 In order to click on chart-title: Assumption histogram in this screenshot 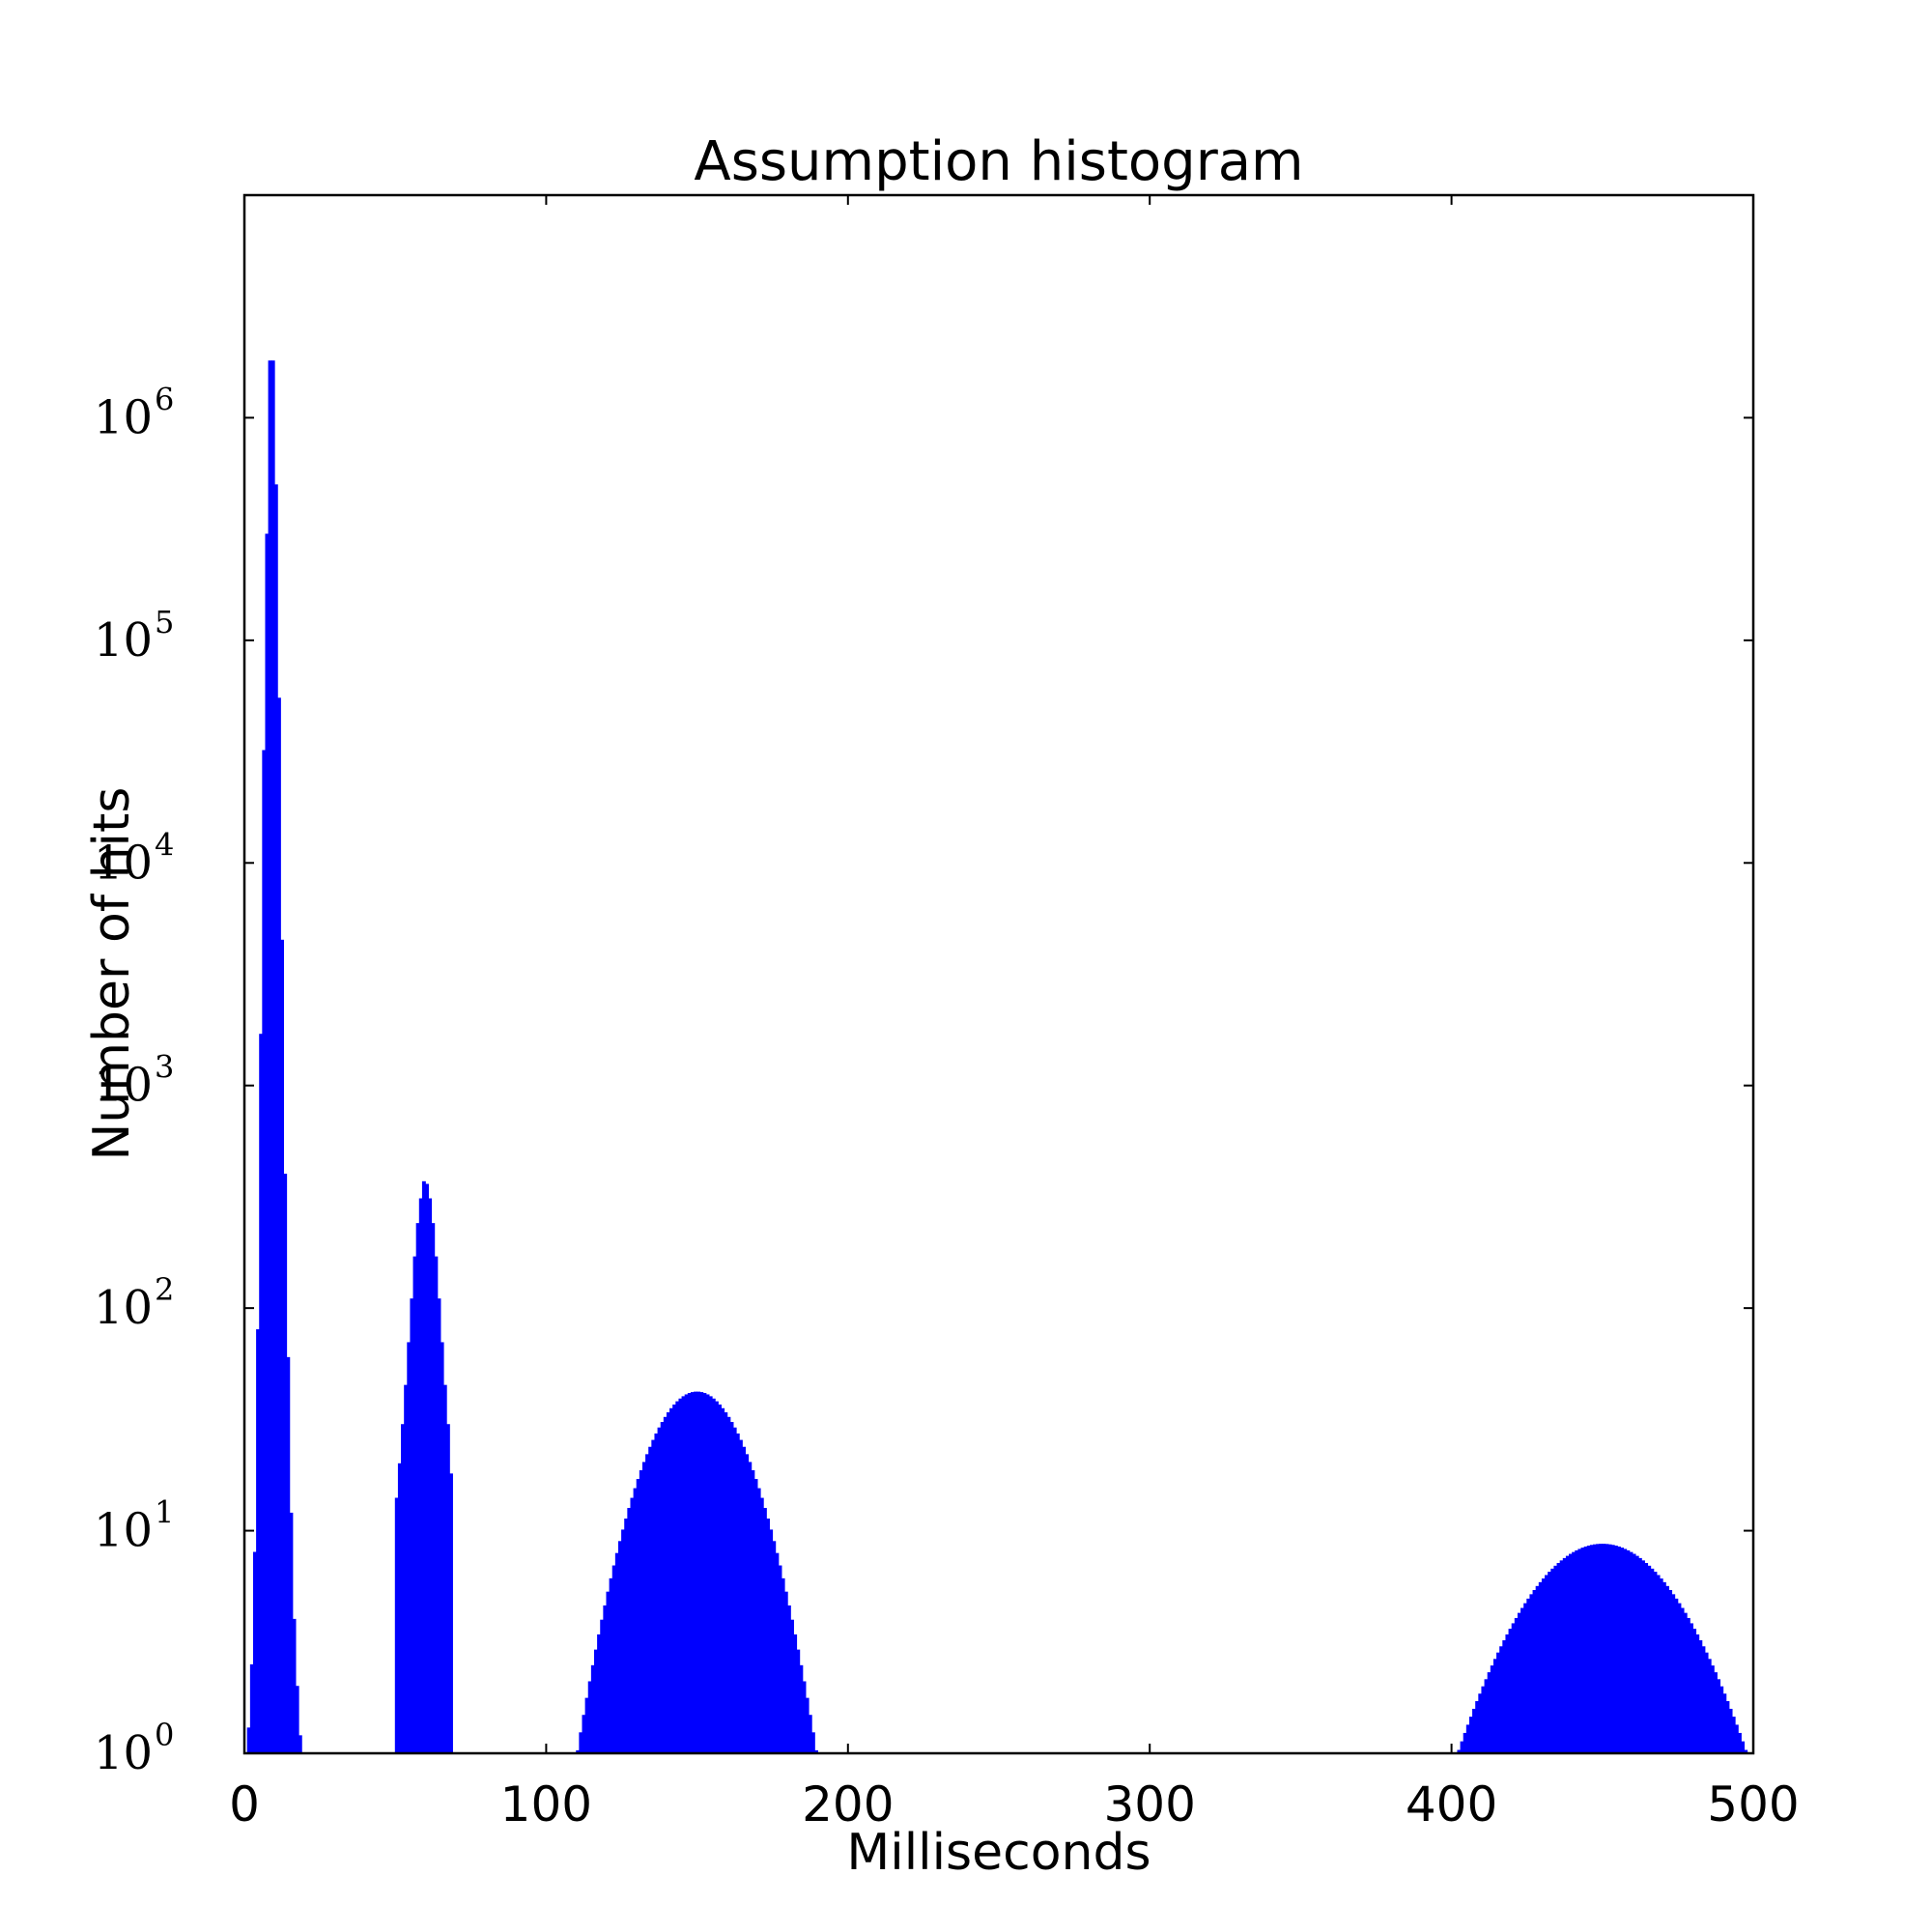, I will do `click(998, 161)`.